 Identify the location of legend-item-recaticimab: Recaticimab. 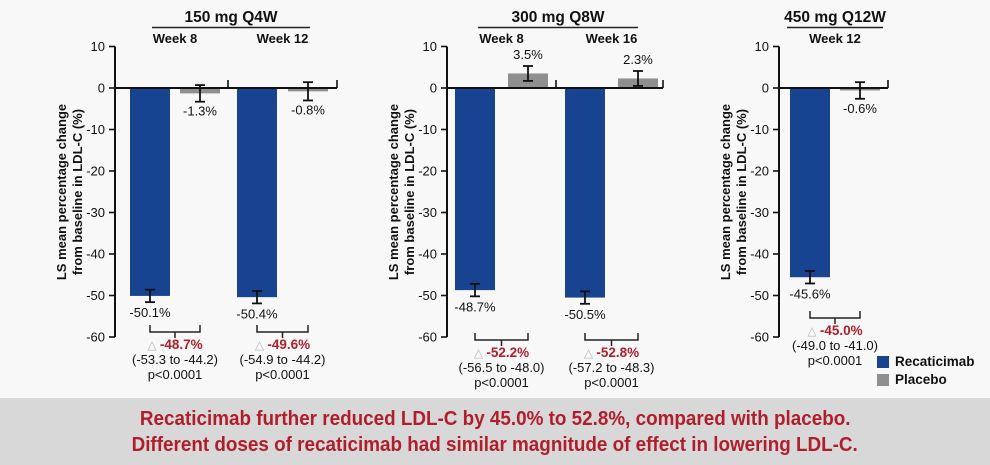
(926, 361).